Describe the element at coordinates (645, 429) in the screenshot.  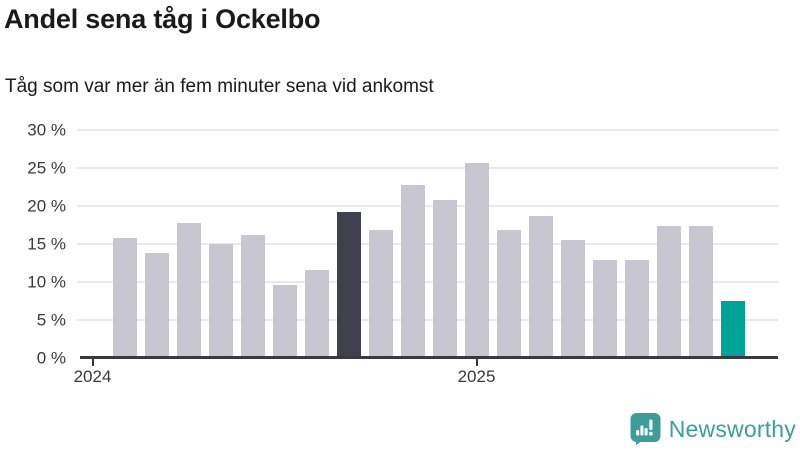
I see `bar-chart-speech-bubble-icon` at that location.